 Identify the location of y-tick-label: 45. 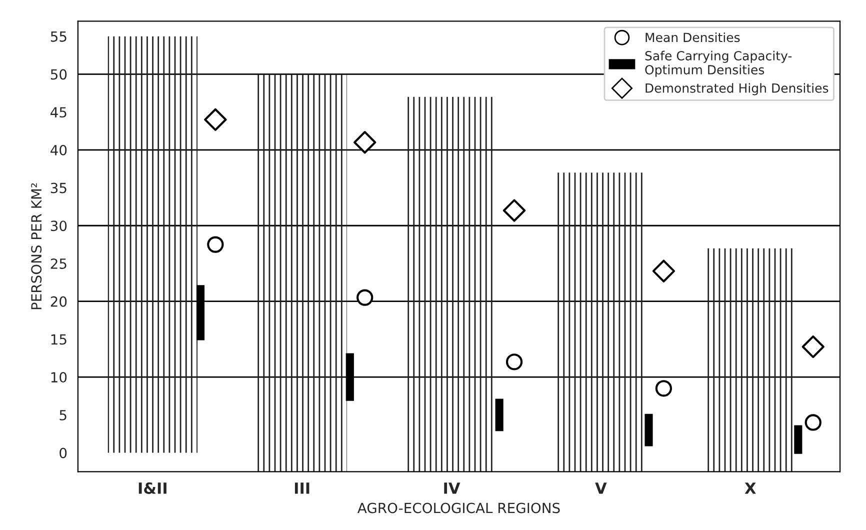
(58, 112).